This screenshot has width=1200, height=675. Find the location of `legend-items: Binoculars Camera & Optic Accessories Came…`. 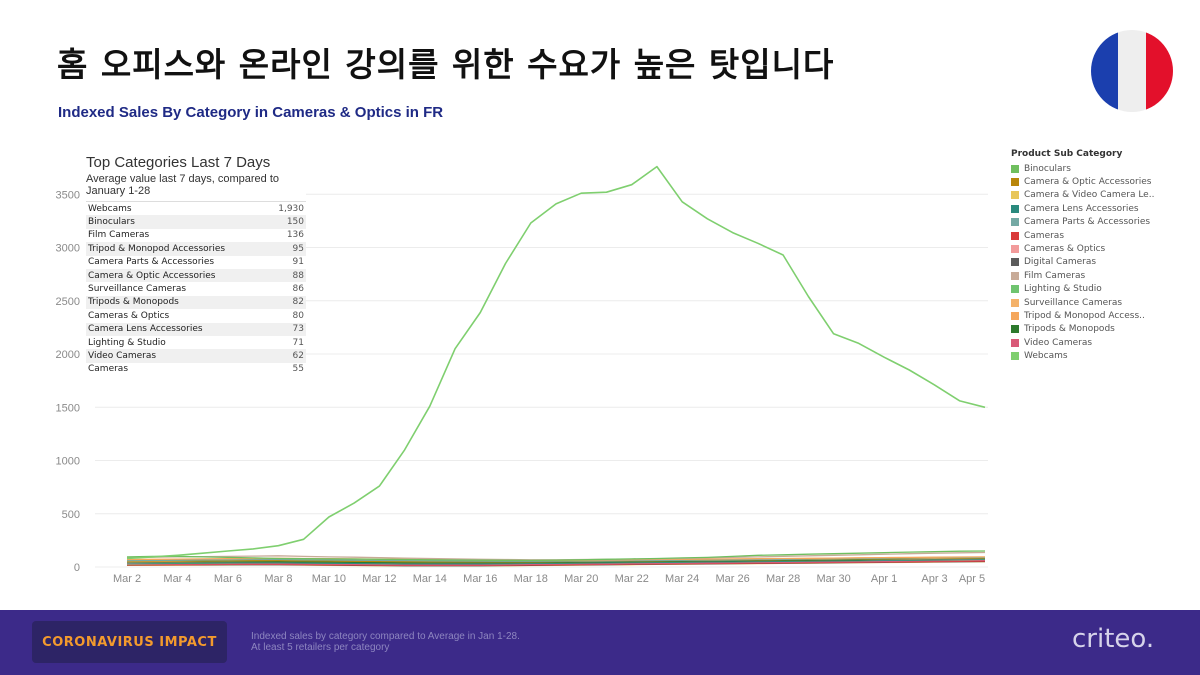

legend-items: Binoculars Camera & Optic Accessories Came… is located at coordinates (1101, 262).